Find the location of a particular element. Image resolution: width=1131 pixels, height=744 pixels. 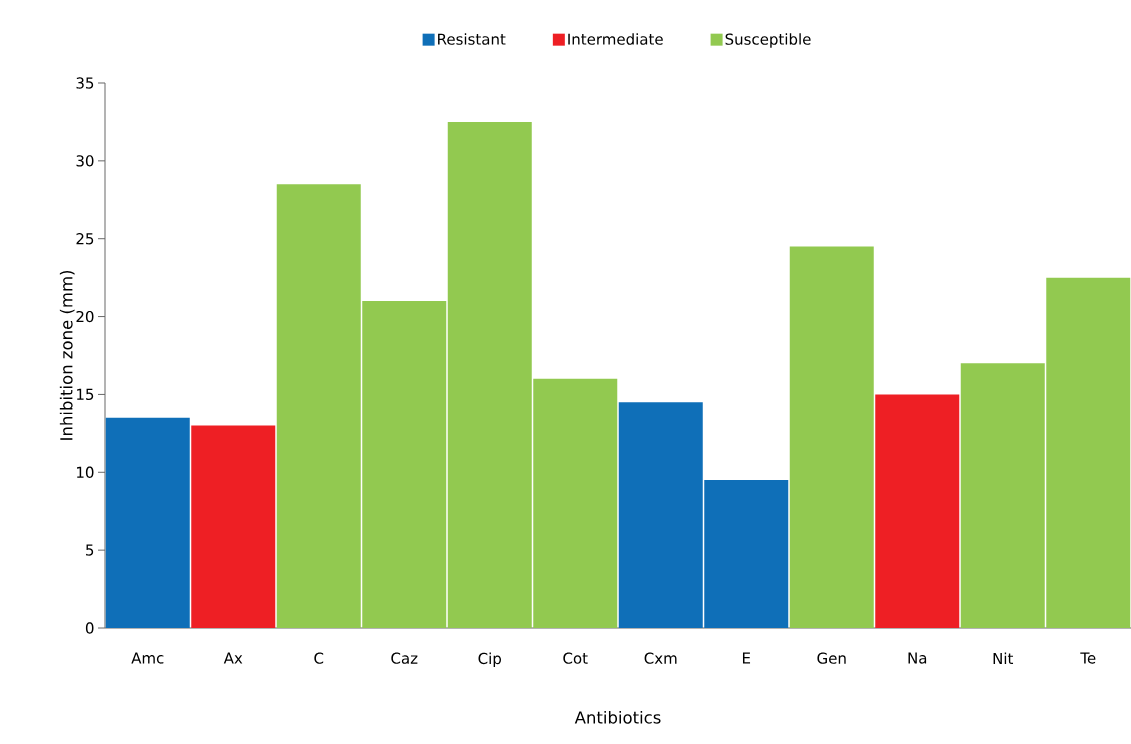

x-tick-label: C is located at coordinates (319, 658).